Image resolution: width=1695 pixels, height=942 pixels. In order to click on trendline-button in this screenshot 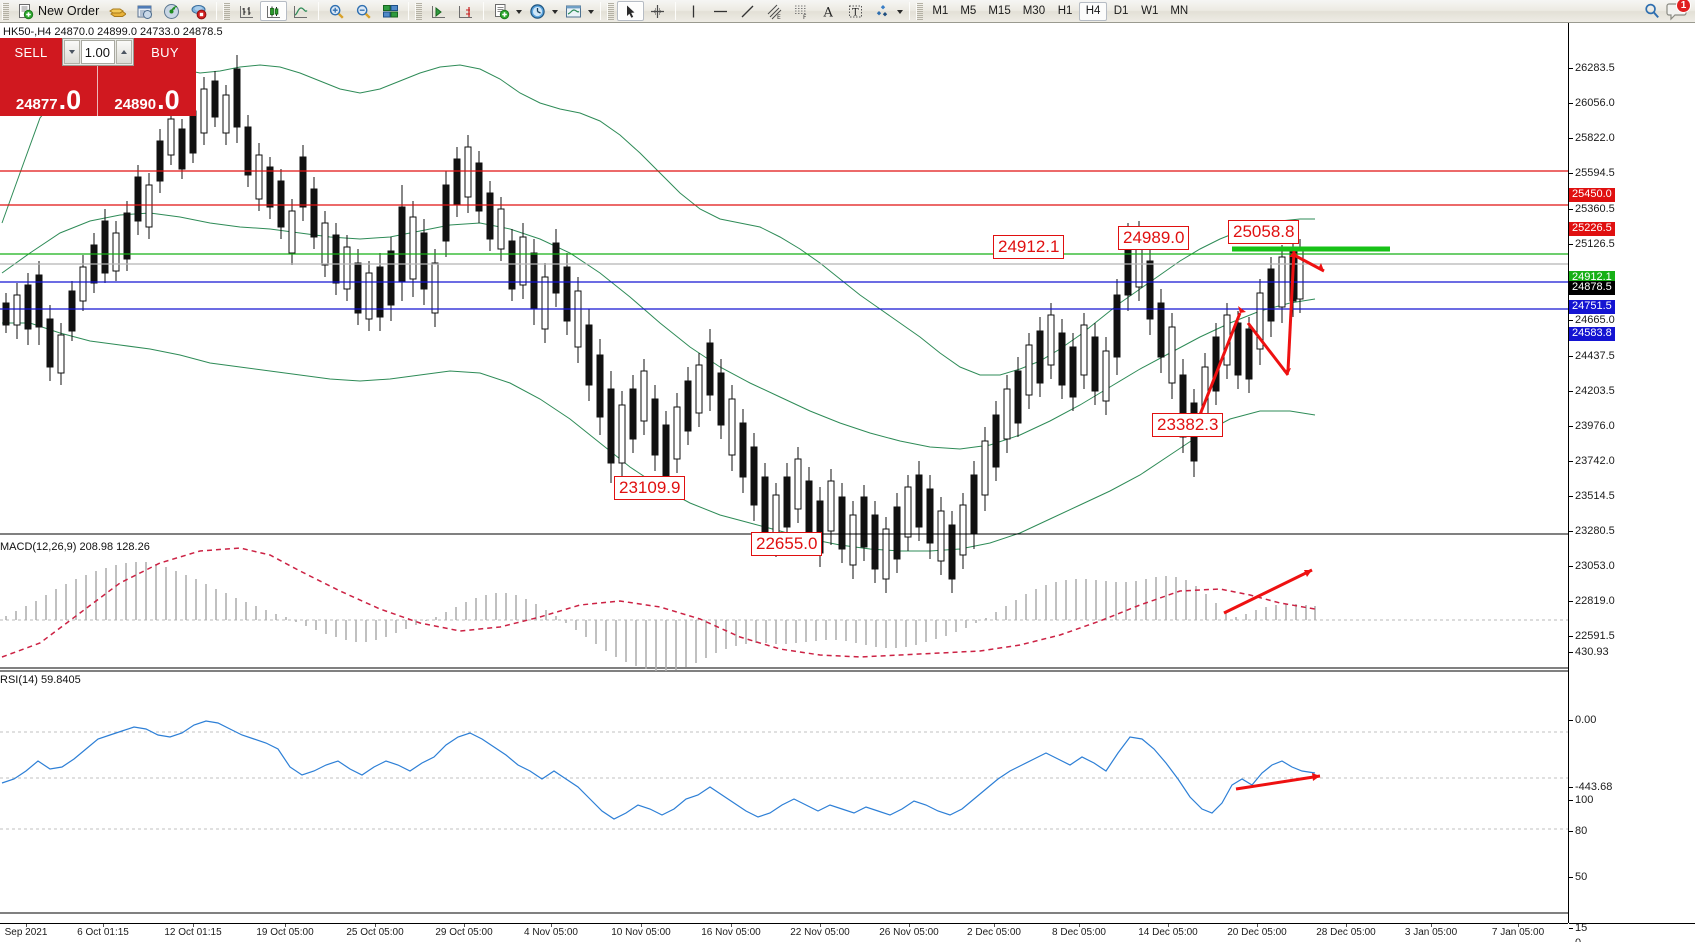, I will do `click(747, 11)`.